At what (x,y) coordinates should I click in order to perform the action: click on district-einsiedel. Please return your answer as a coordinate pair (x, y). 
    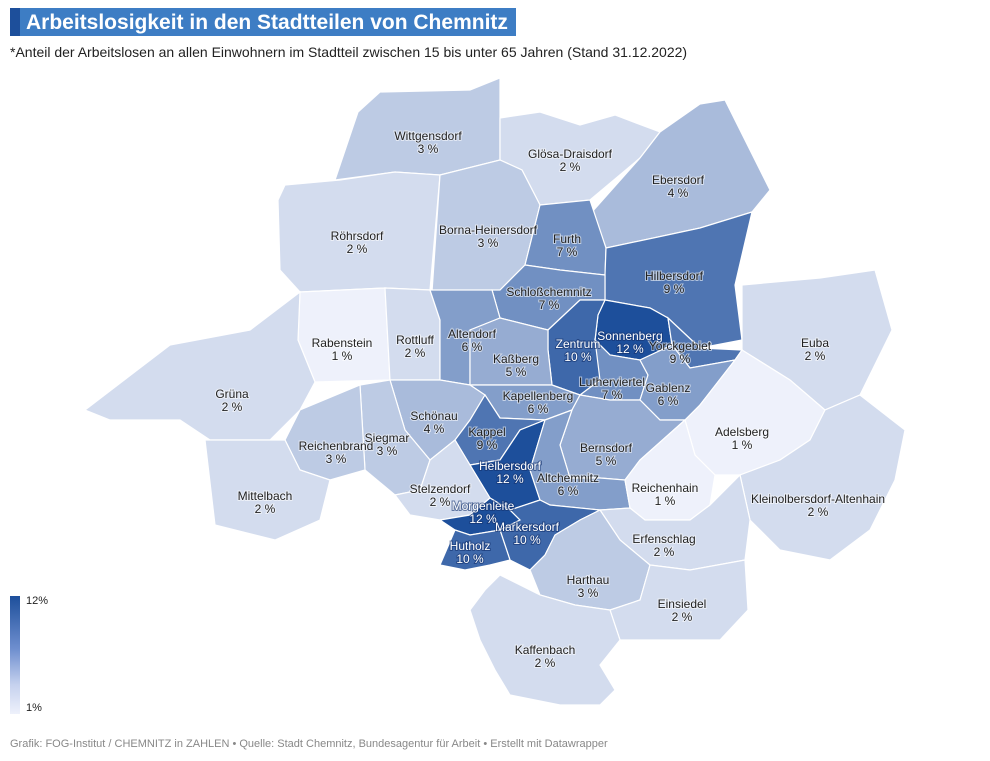
    Looking at the image, I should click on (679, 600).